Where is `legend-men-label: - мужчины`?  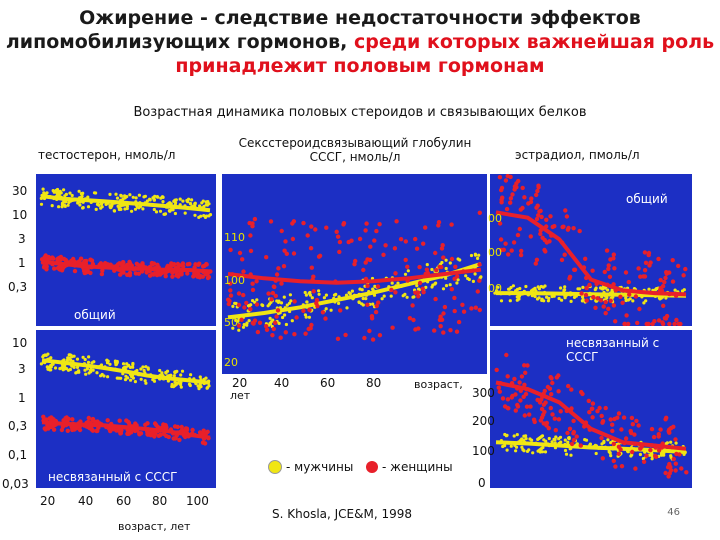 legend-men-label: - мужчины is located at coordinates (320, 467).